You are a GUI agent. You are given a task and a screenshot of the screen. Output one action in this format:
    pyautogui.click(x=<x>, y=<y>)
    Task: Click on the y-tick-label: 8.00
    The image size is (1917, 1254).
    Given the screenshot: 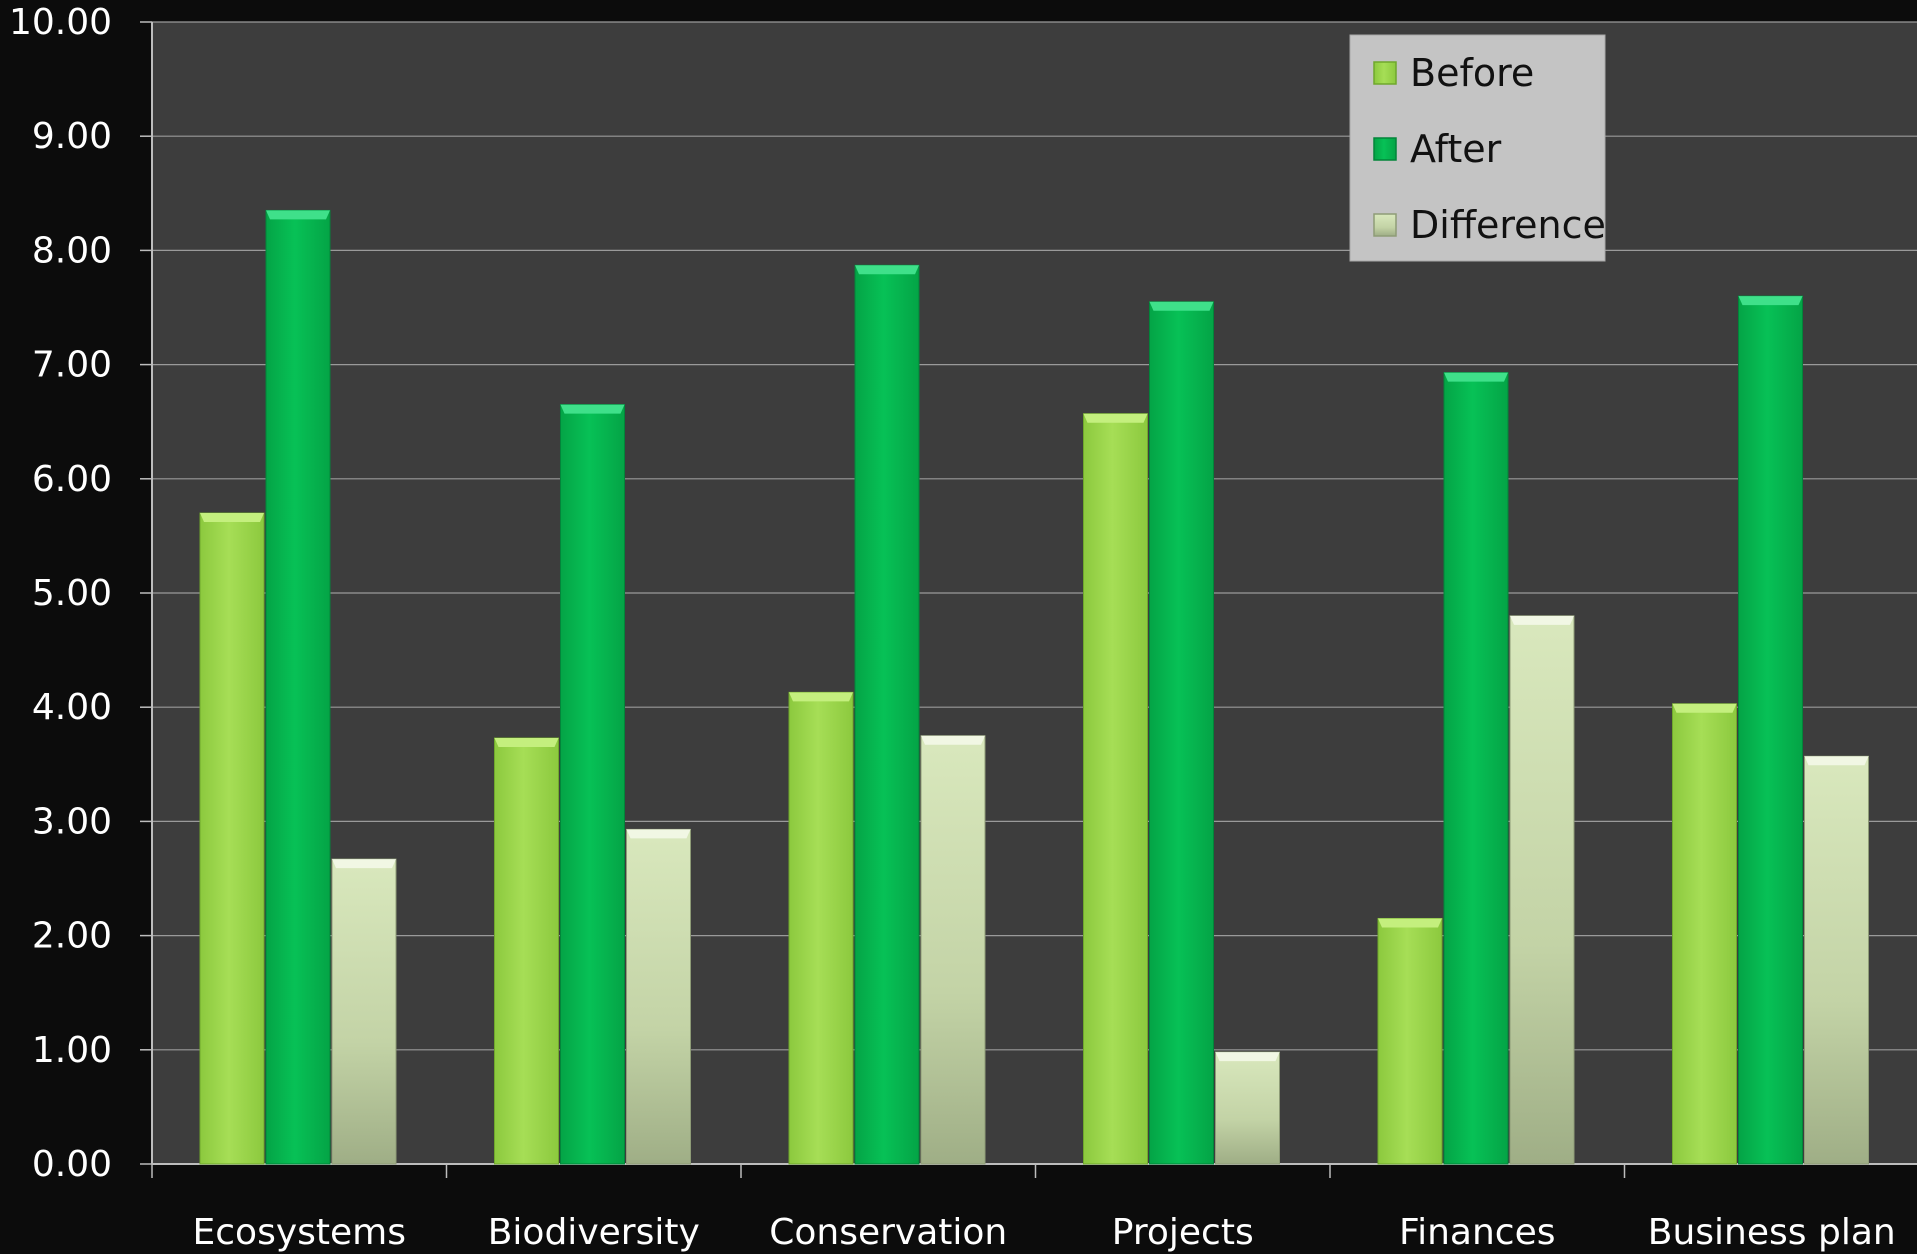 What is the action you would take?
    pyautogui.click(x=72, y=250)
    